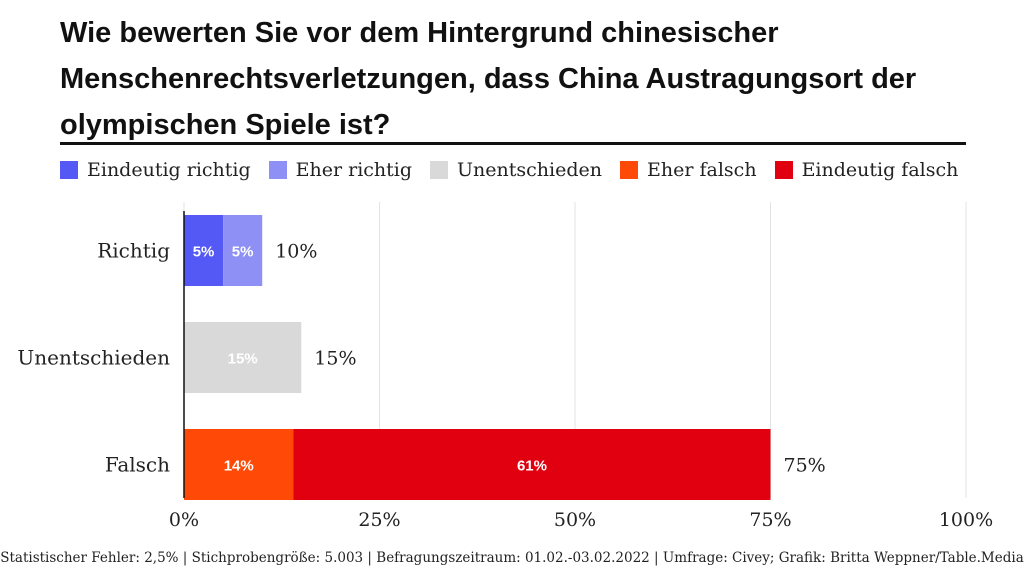  I want to click on title-divider, so click(513, 143).